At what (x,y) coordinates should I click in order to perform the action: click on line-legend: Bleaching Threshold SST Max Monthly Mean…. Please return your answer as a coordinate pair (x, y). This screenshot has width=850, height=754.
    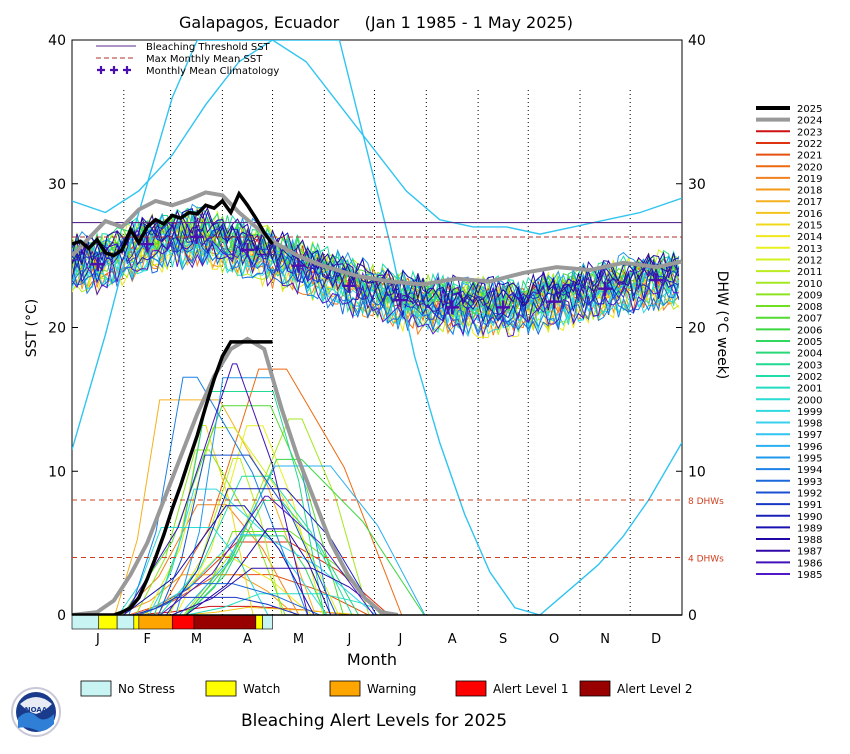
    Looking at the image, I should click on (187, 59).